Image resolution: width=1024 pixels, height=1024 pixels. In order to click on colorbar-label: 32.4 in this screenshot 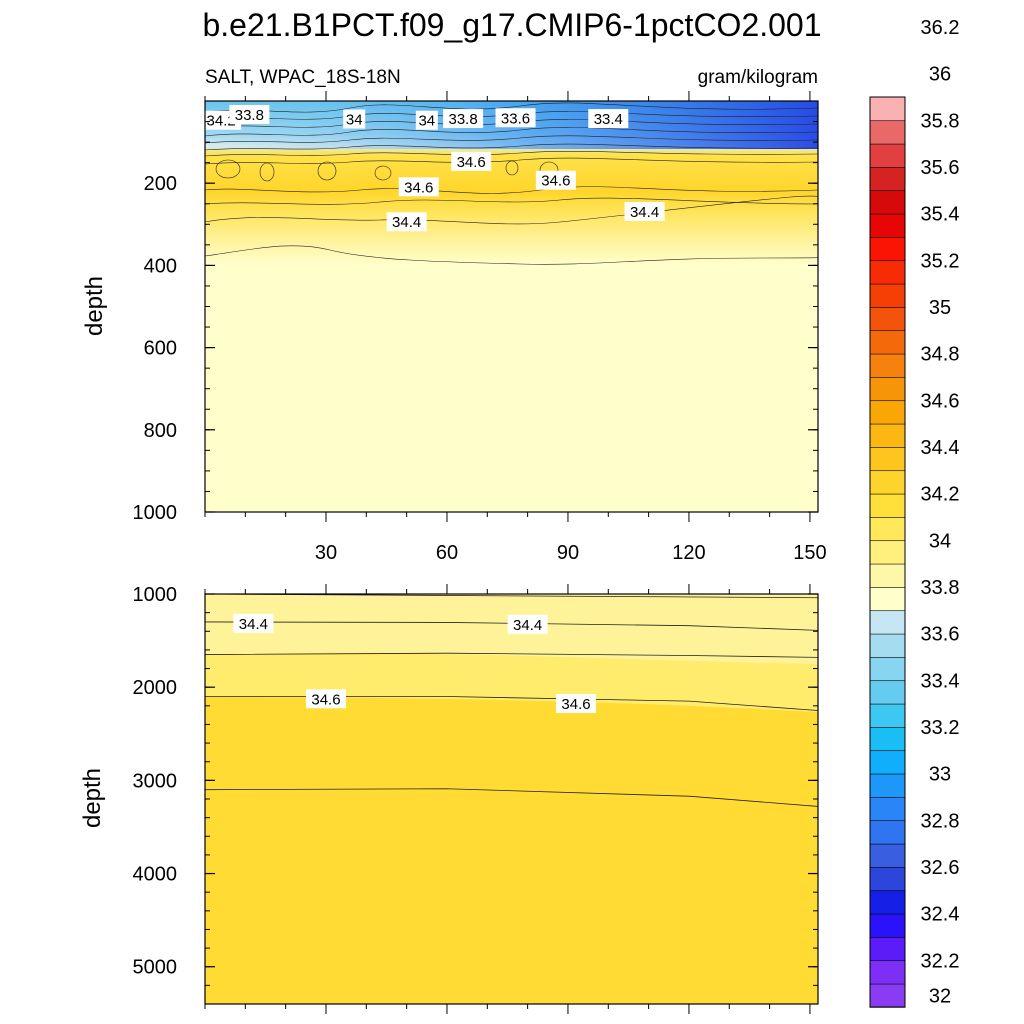, I will do `click(940, 915)`.